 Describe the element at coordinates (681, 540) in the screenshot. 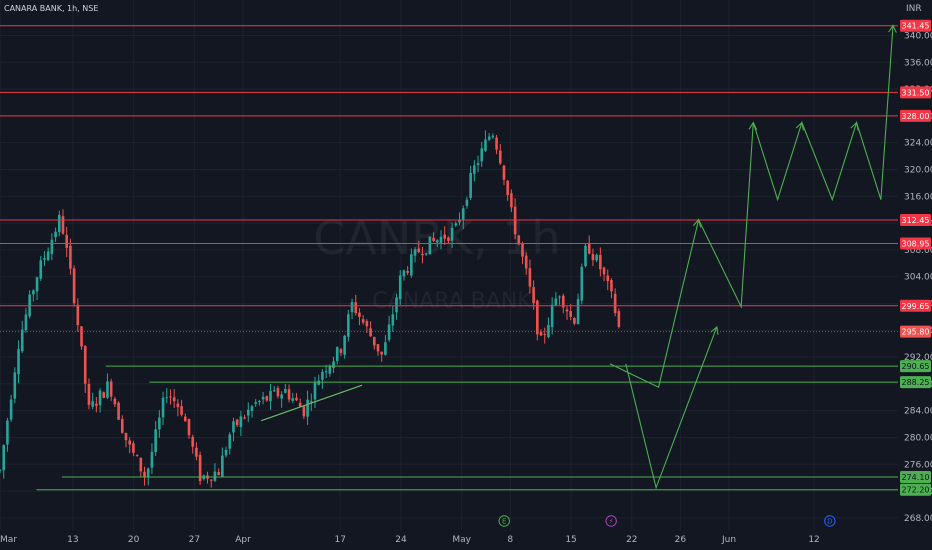

I see `time-tick-label: 26` at that location.